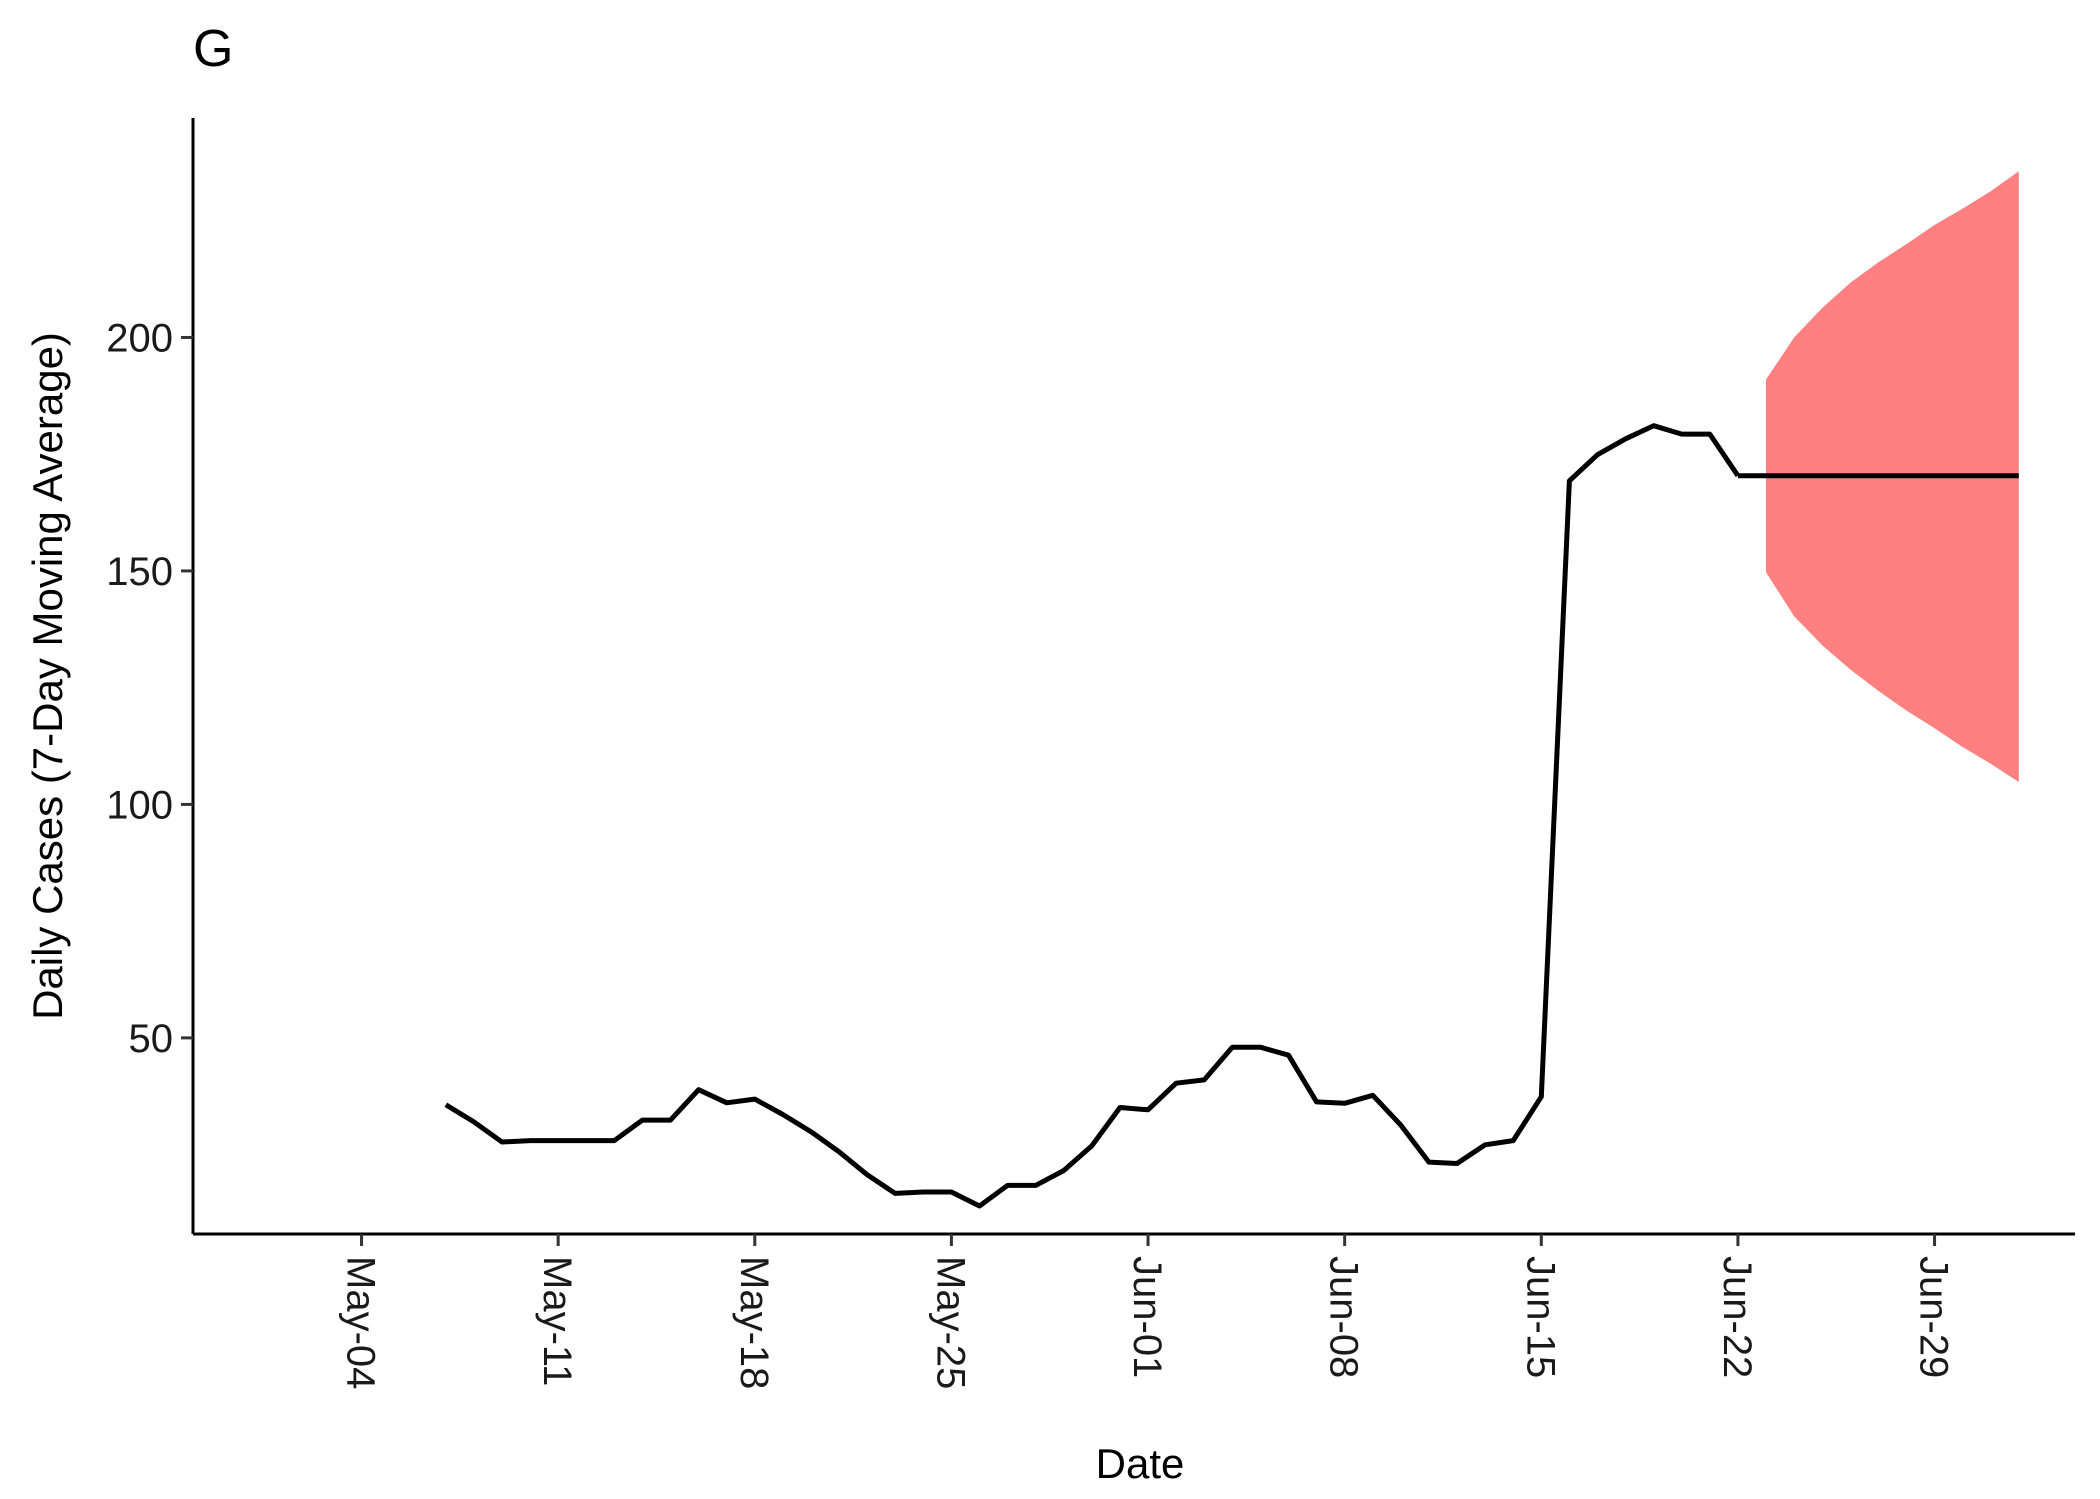  I want to click on y-axis-title: Daily Cases (7-Day Moving Average), so click(47, 676).